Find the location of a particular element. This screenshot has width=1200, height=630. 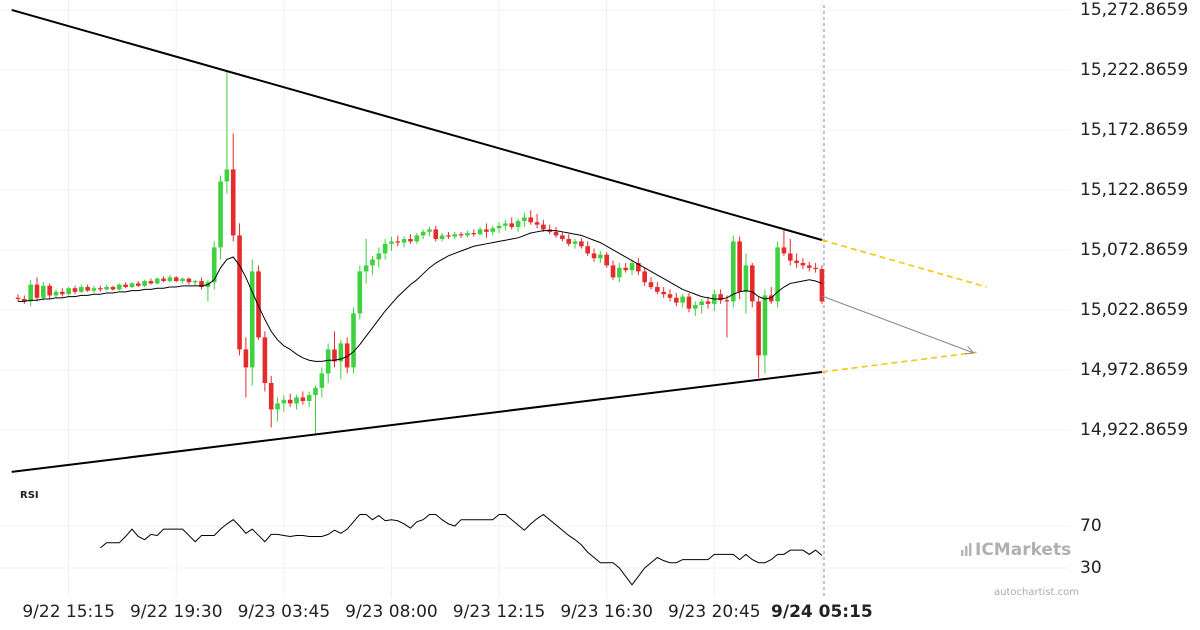

x-tick-label: 9/24 05:15 is located at coordinates (822, 612).